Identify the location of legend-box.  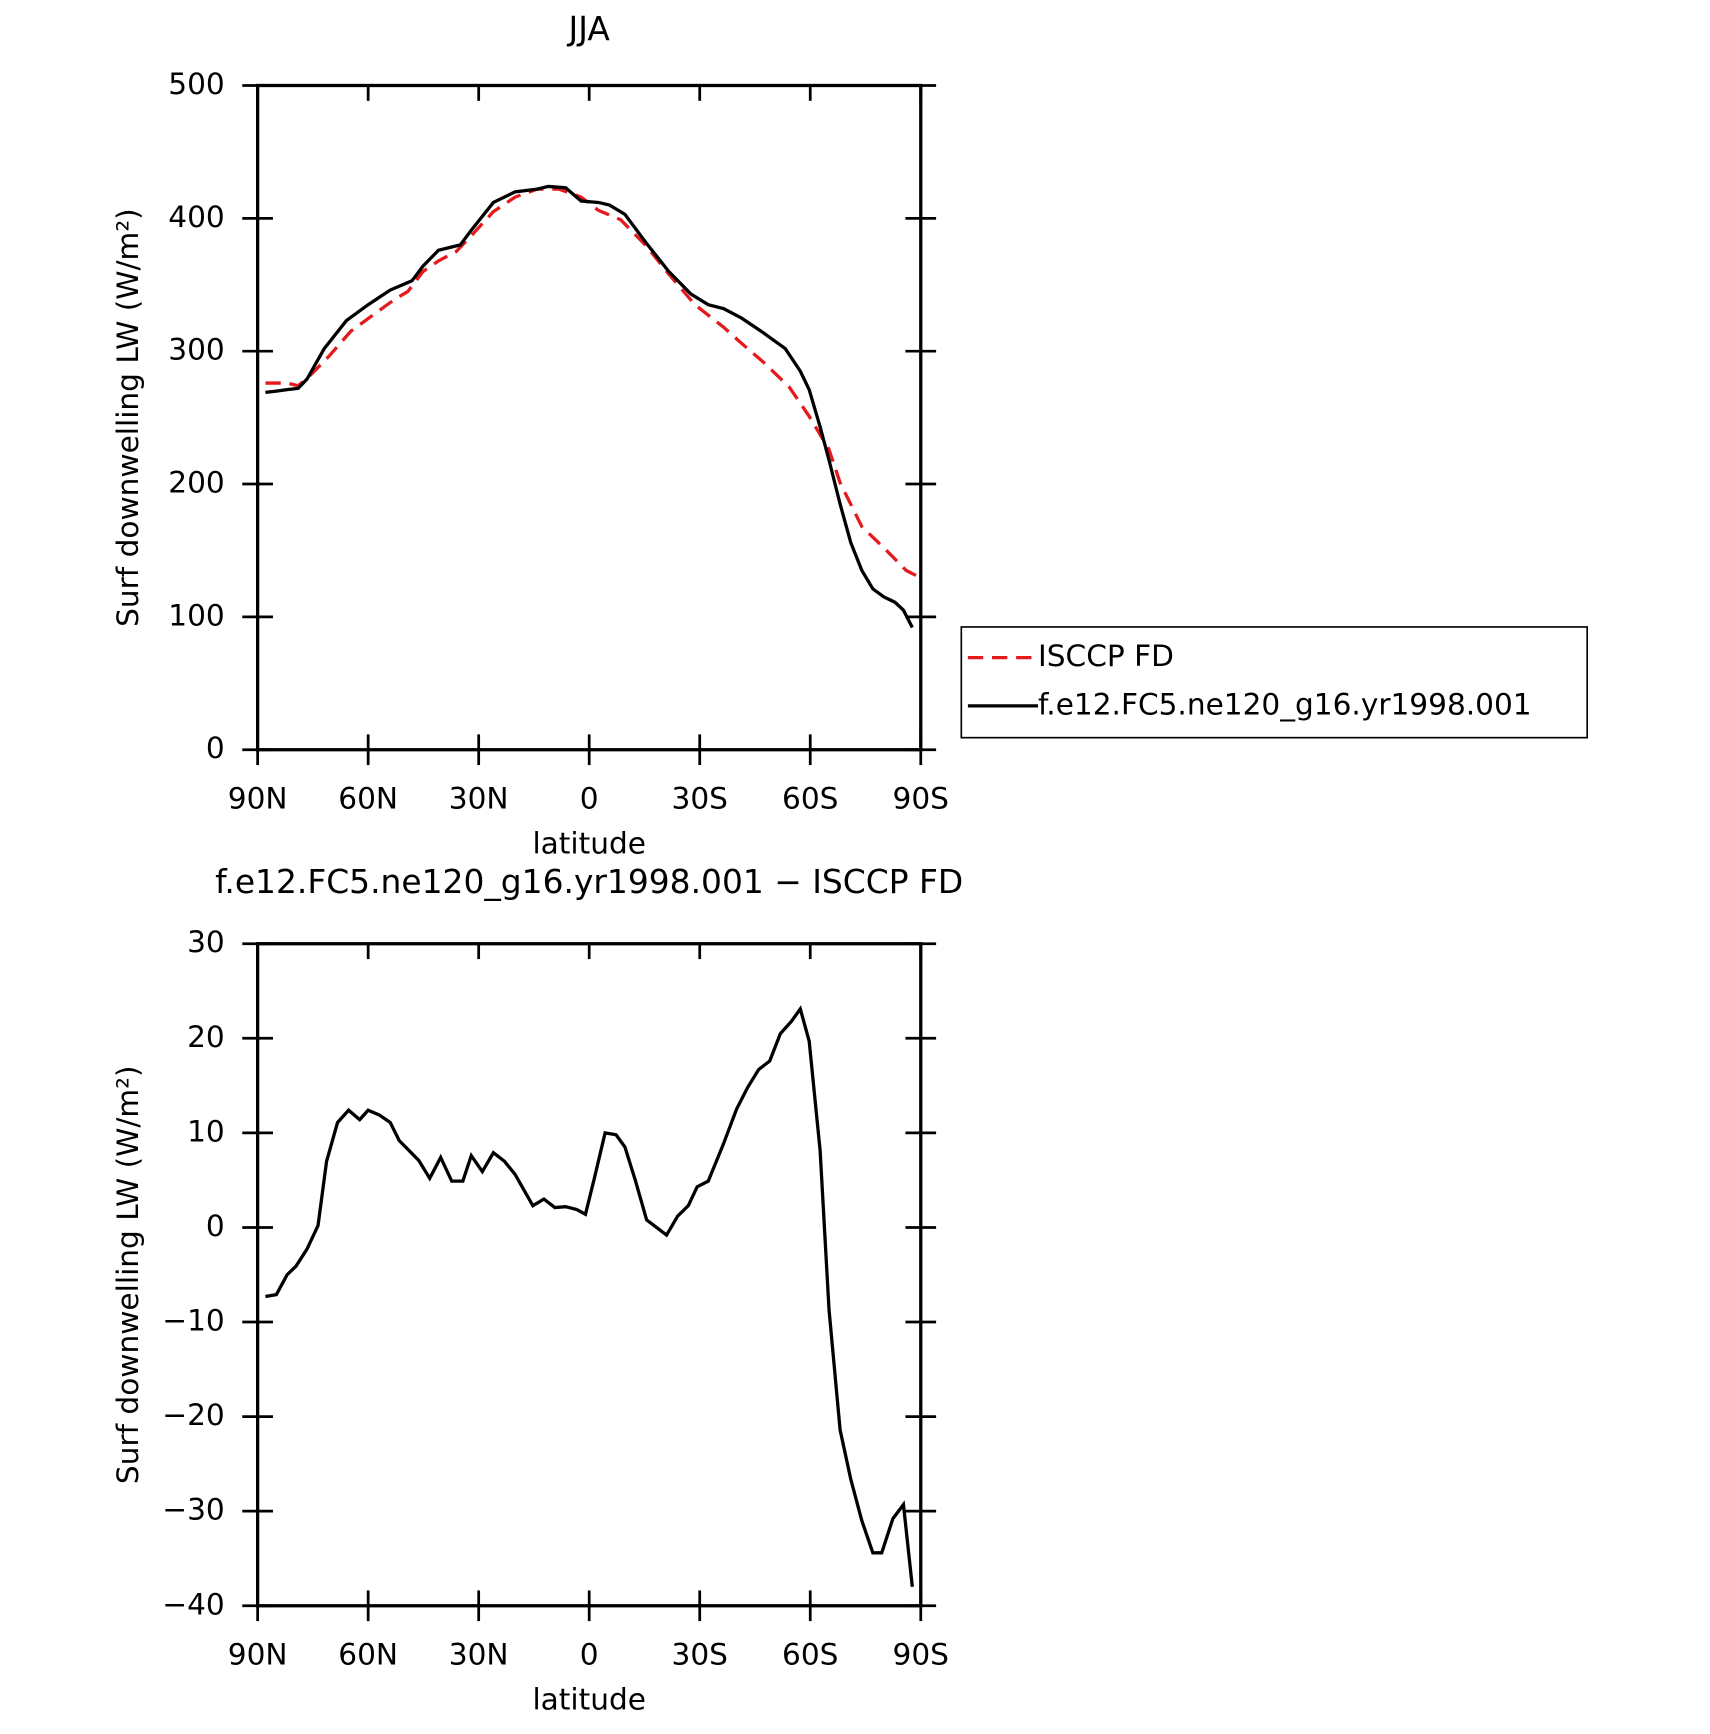
(1274, 682).